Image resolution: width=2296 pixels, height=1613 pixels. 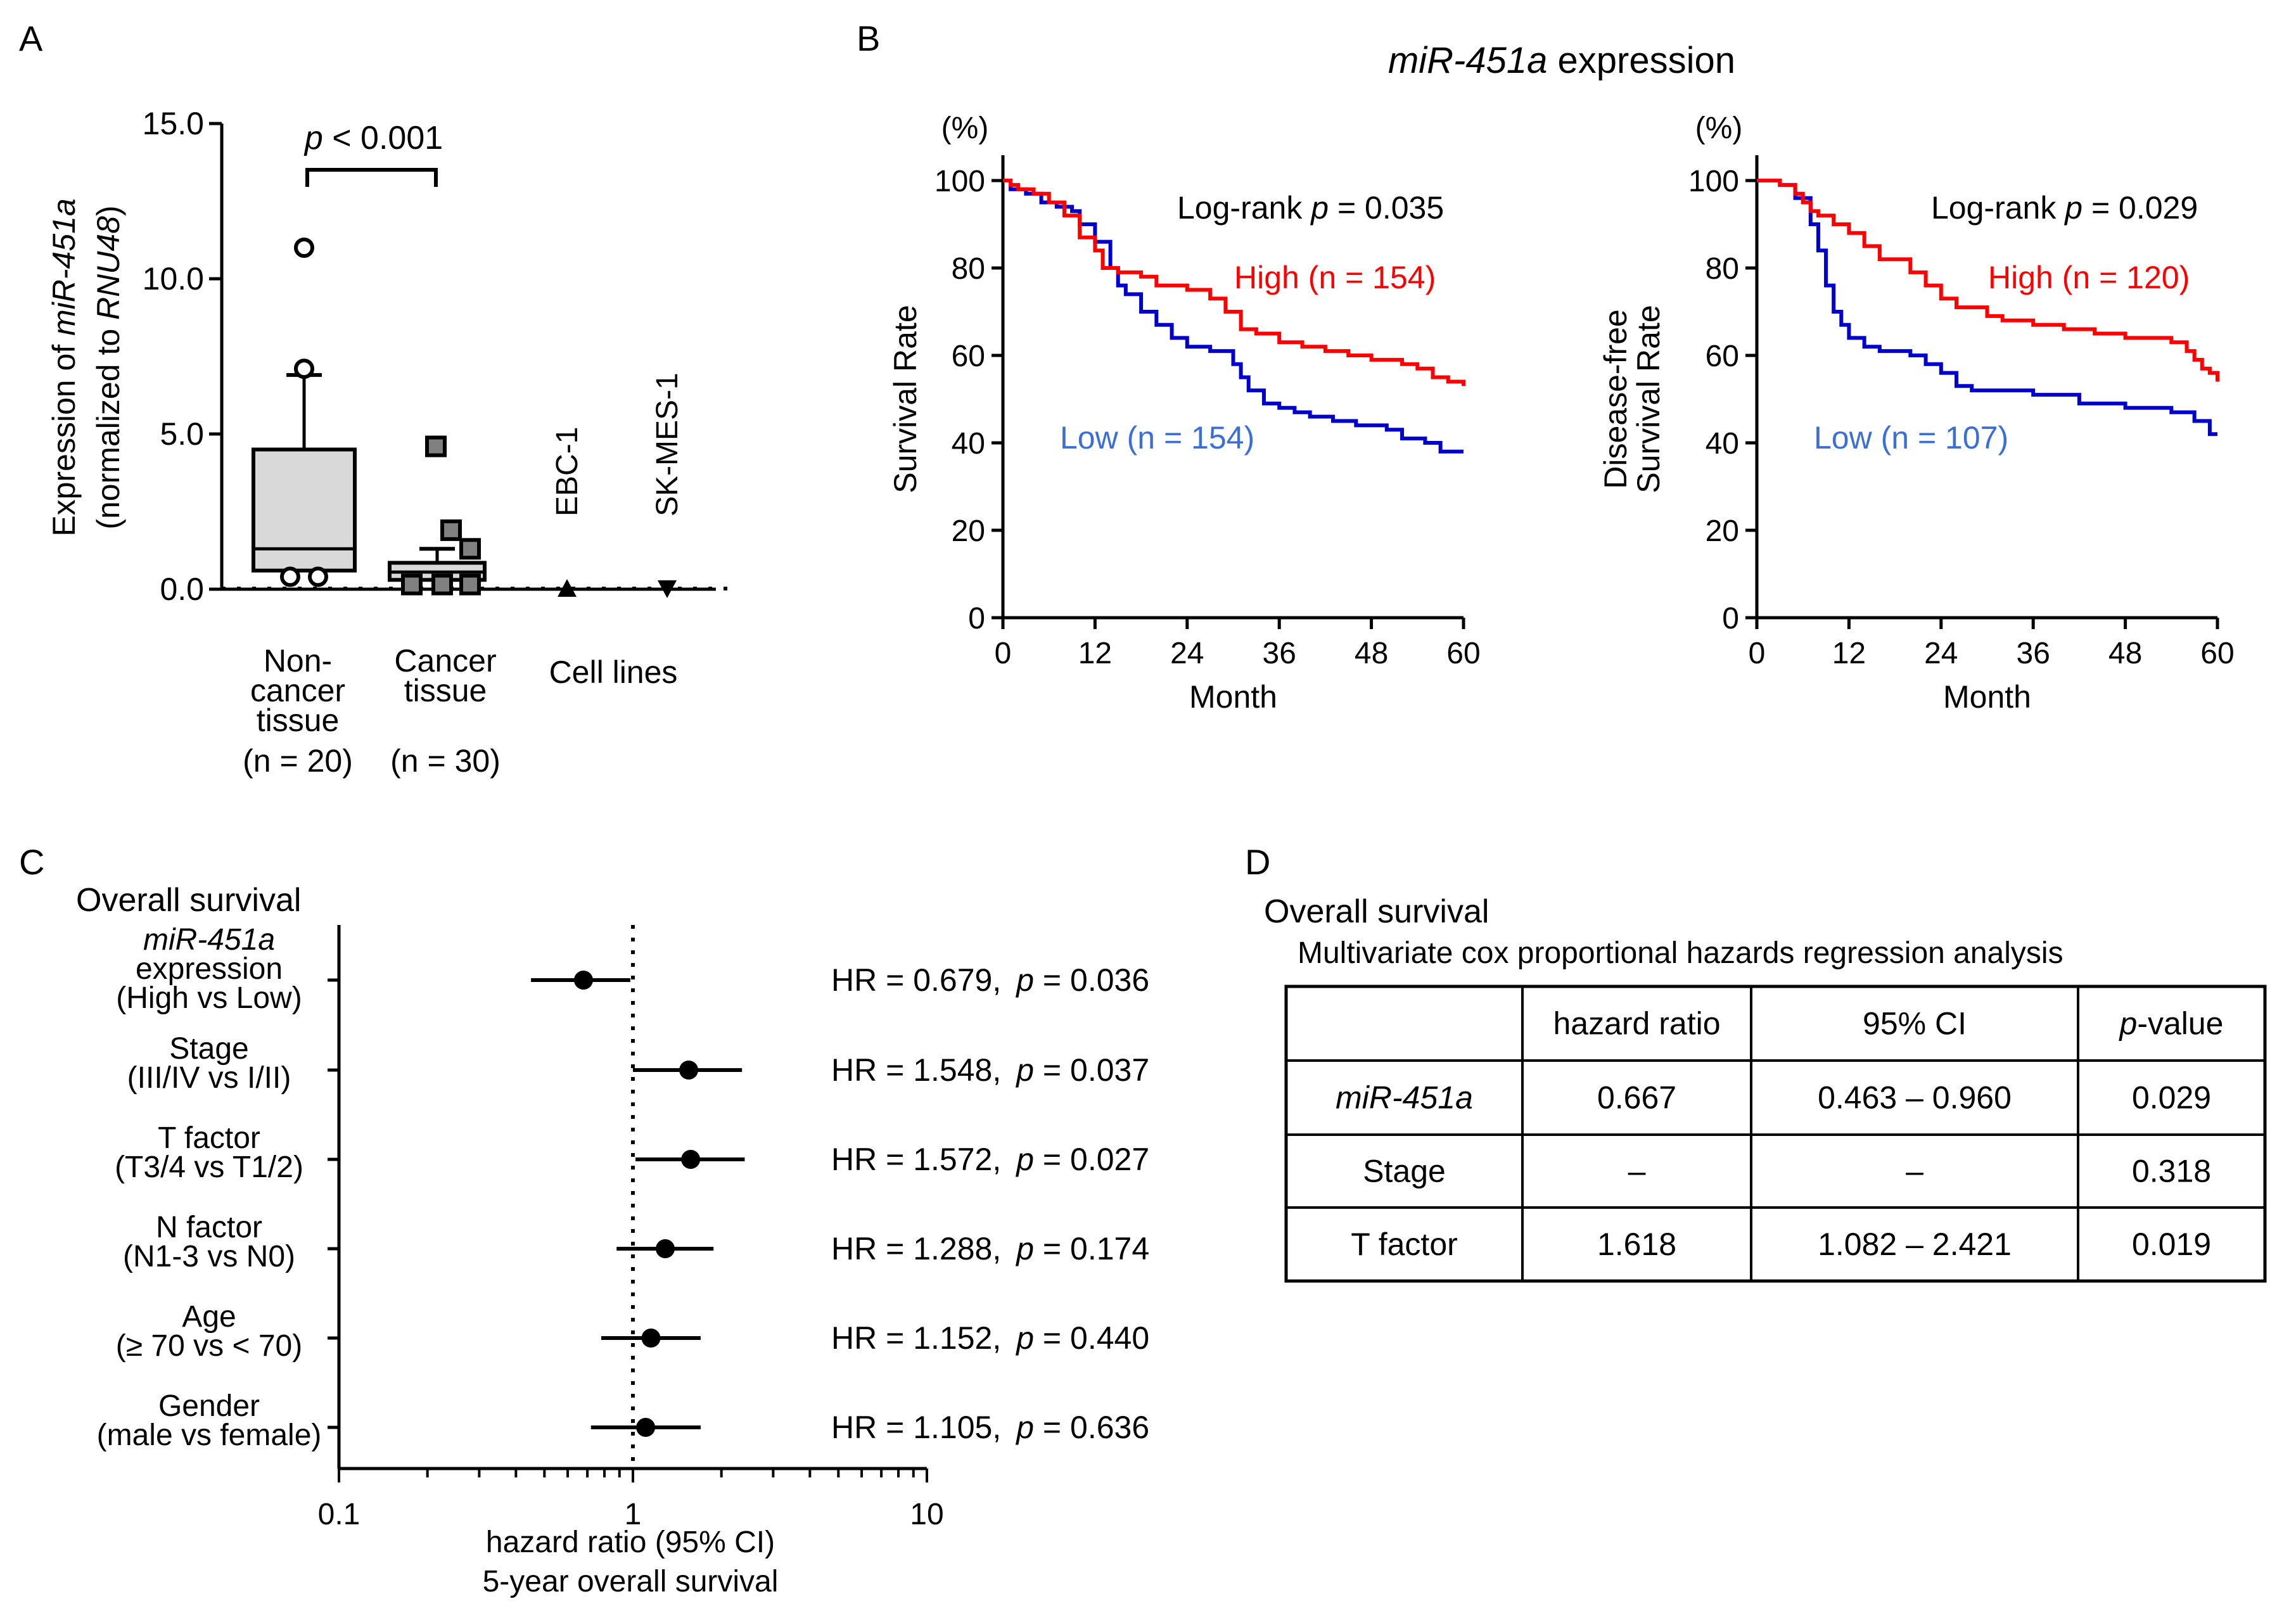 I want to click on table-header-hr: hazard ratio, so click(x=1636, y=1024).